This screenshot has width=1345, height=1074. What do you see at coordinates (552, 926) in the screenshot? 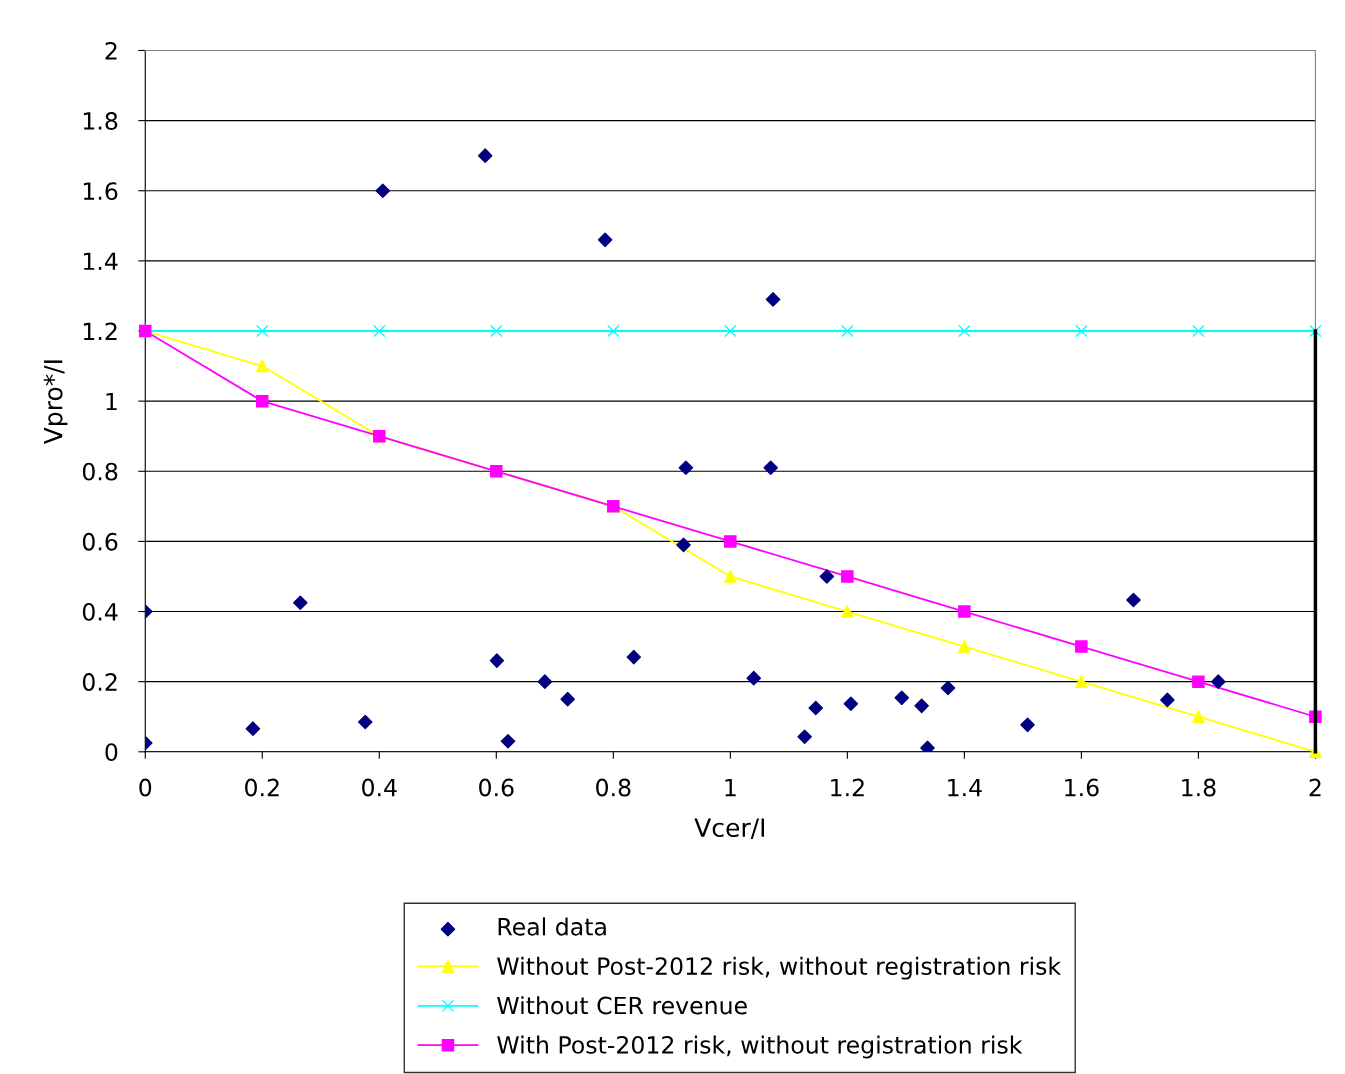
I see `legend-label: Real data` at bounding box center [552, 926].